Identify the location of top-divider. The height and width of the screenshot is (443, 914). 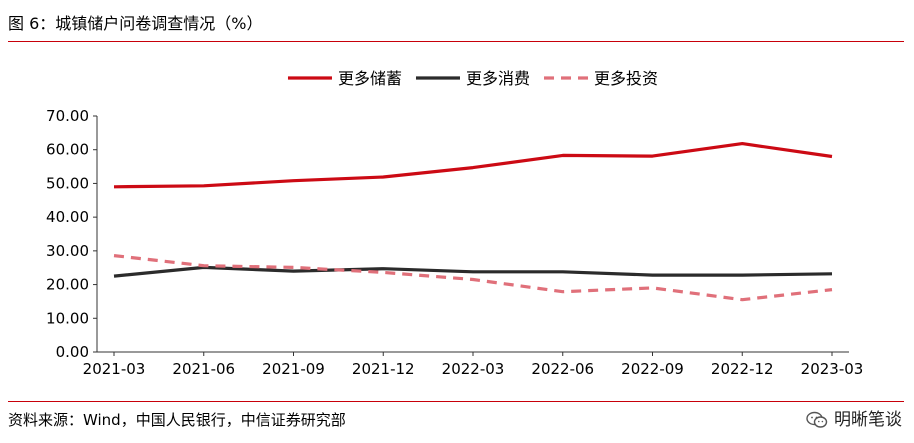
(456, 41).